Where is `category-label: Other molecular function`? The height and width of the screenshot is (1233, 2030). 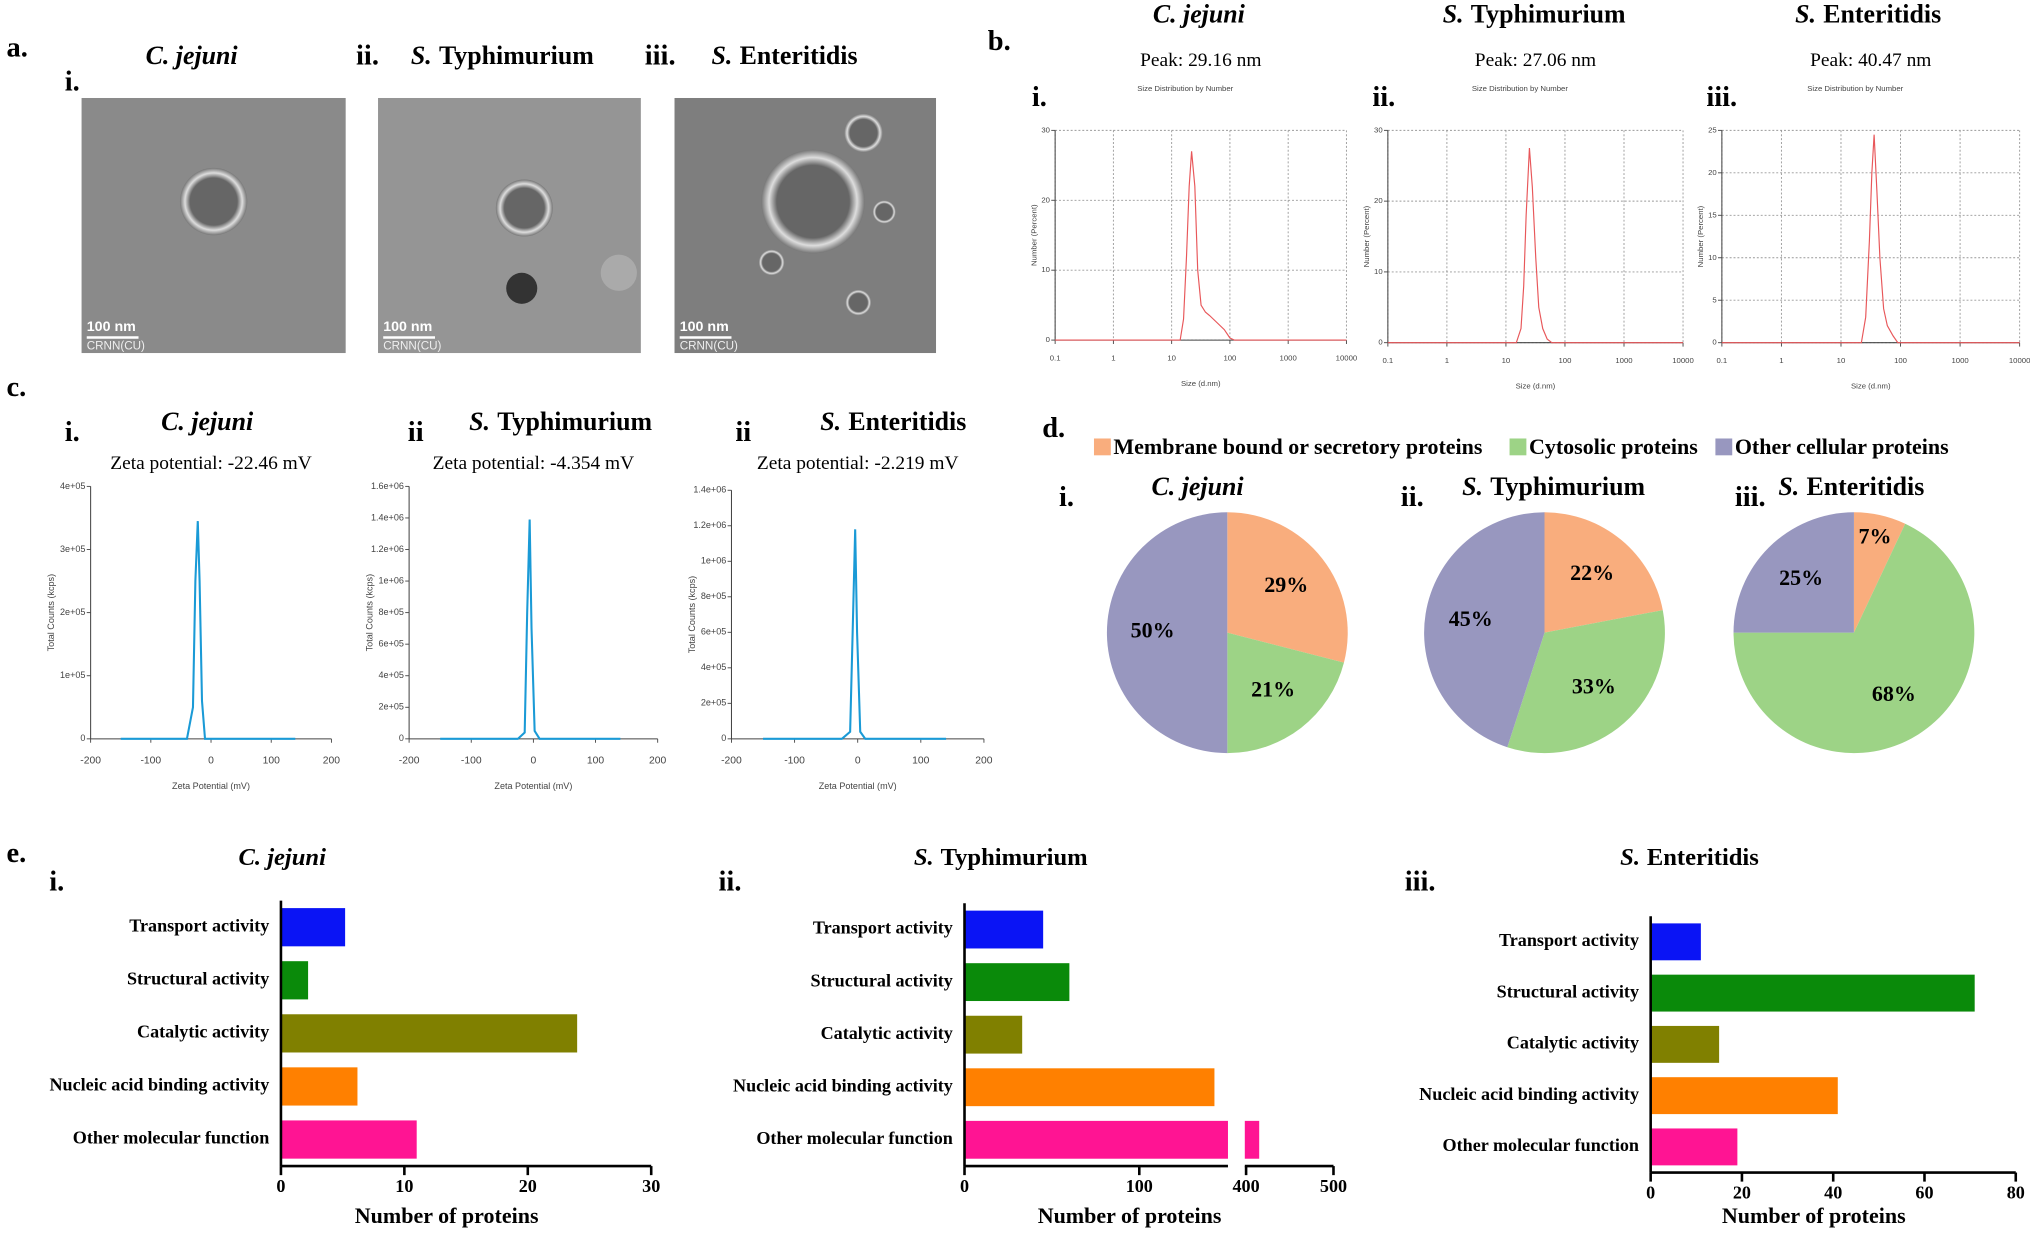 category-label: Other molecular function is located at coordinates (1541, 1145).